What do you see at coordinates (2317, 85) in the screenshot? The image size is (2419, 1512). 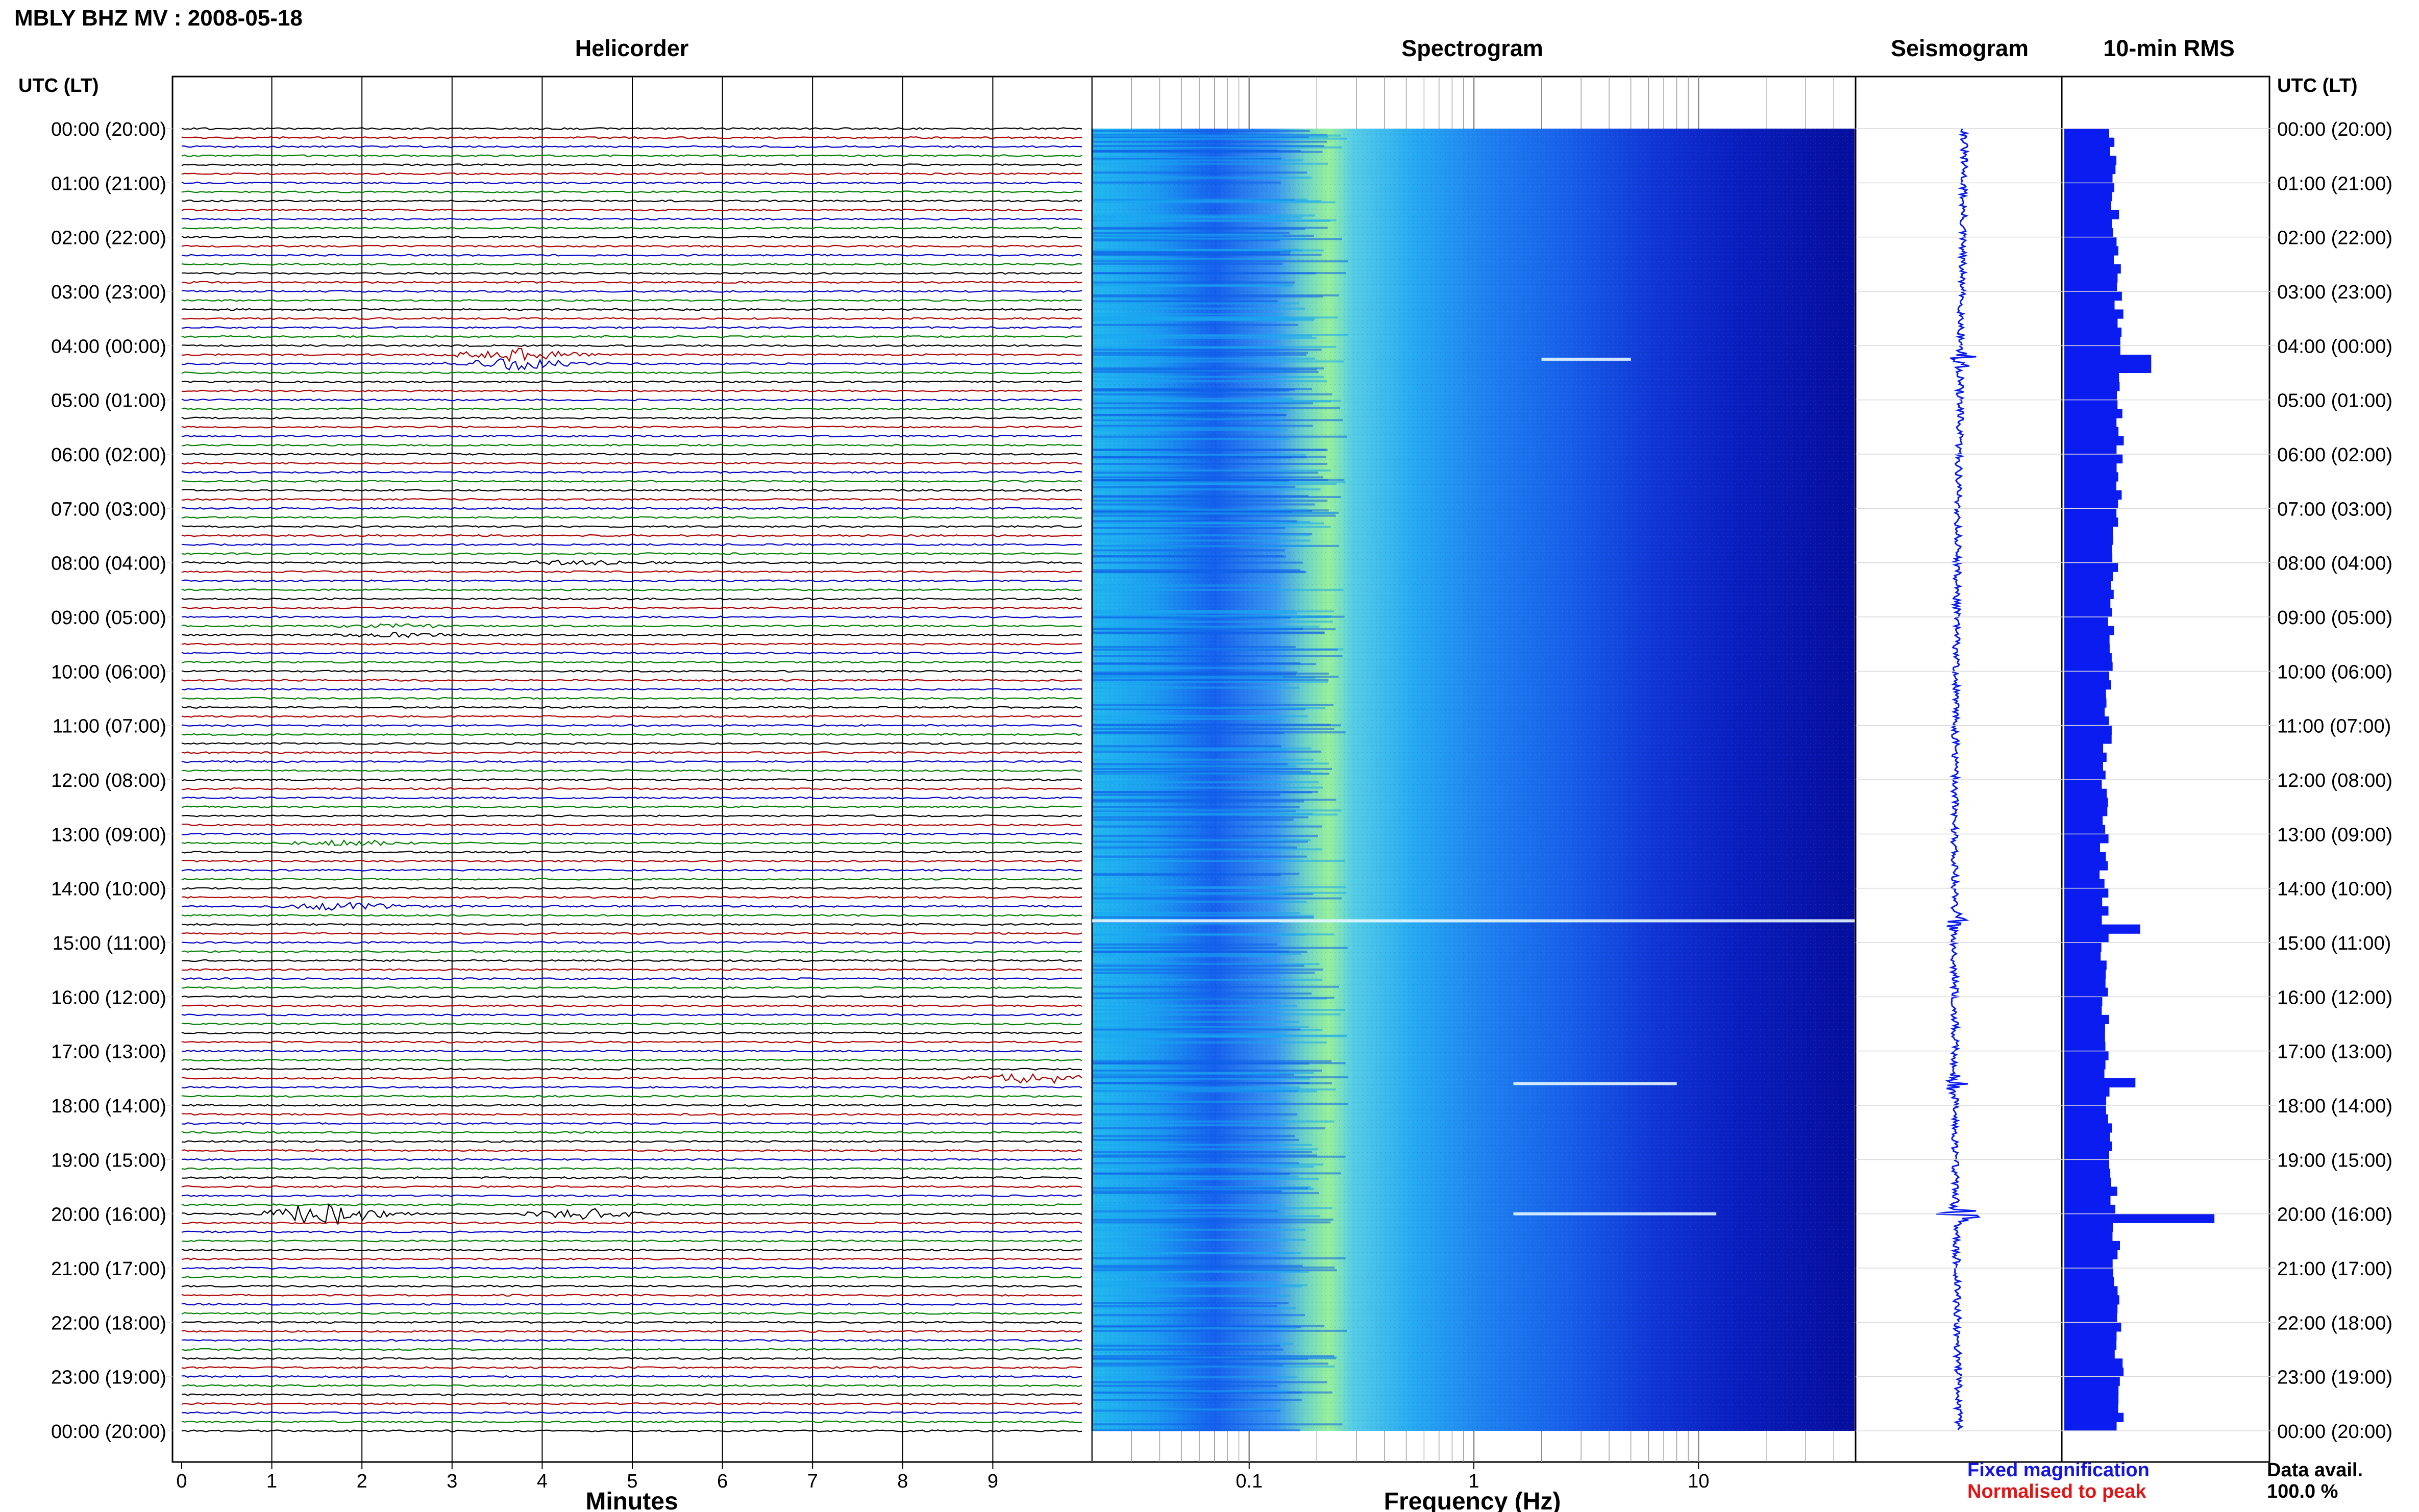 I see `y-axis-label-right: UTC (LT)` at bounding box center [2317, 85].